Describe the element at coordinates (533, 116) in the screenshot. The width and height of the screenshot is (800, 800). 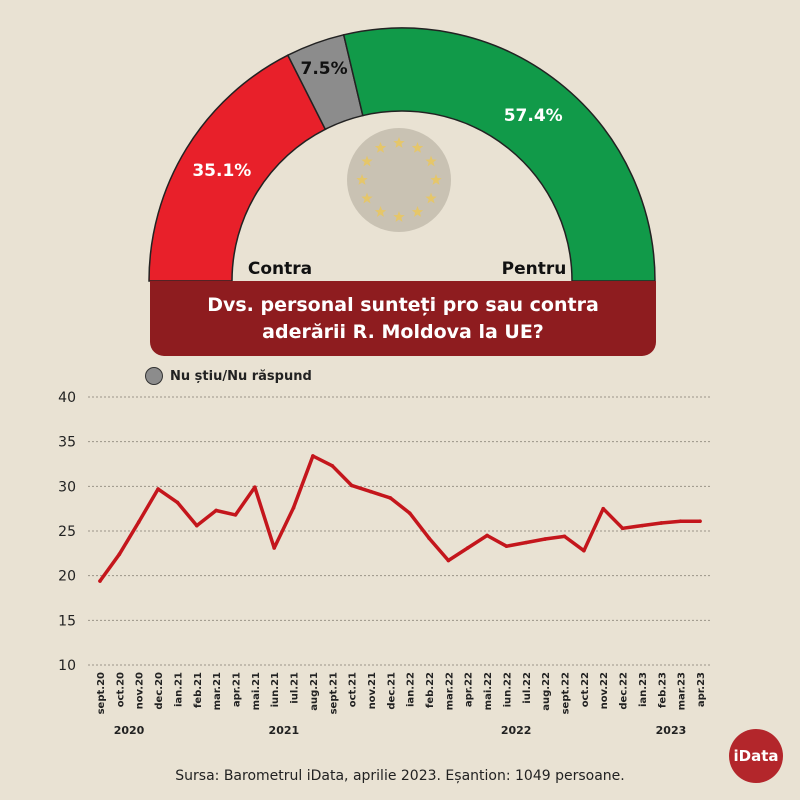
I see `slice-value-pentru: 57.4%` at that location.